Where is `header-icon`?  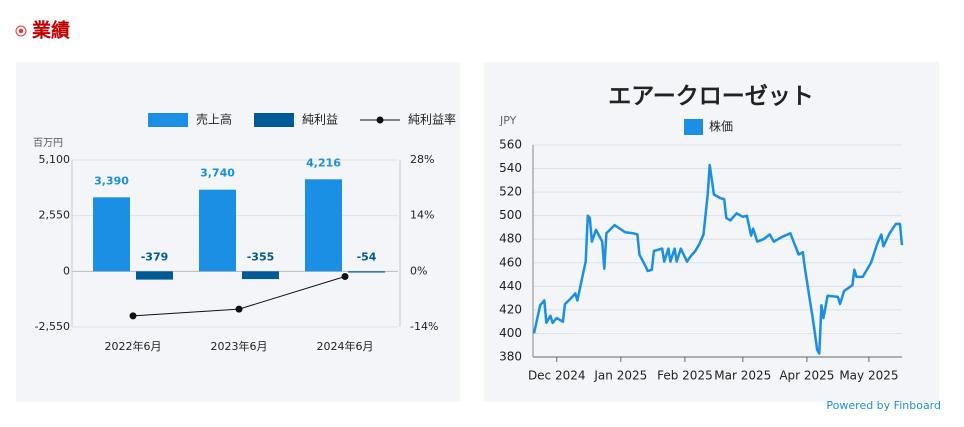
header-icon is located at coordinates (21, 31).